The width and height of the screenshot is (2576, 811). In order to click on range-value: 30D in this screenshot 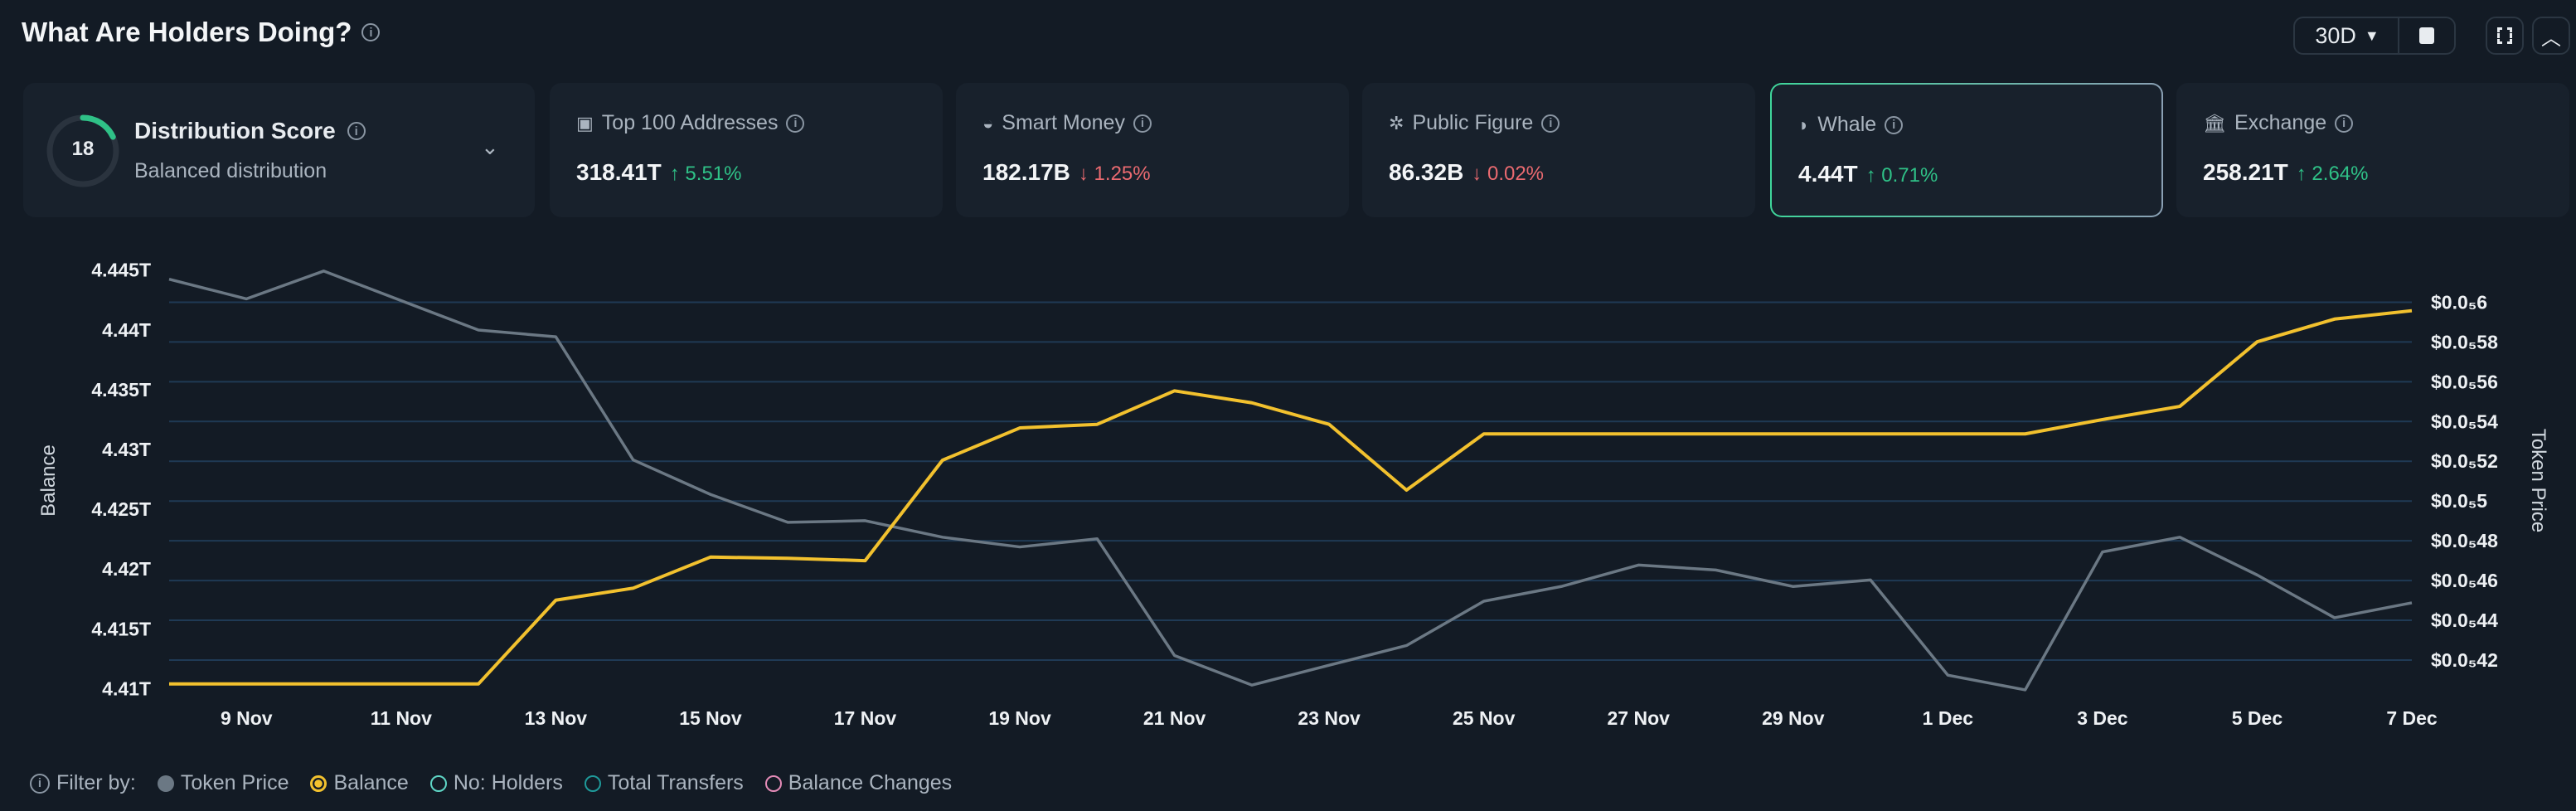, I will do `click(2335, 35)`.